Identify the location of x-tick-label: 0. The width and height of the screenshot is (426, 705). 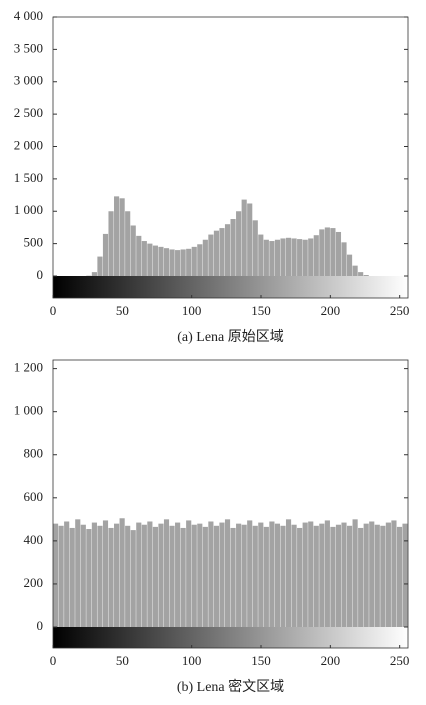
(53, 310).